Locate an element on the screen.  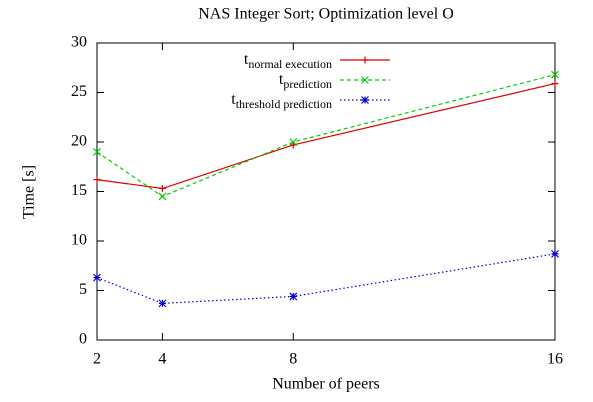
chart-title: NAS Integer Sort; Optimization level O is located at coordinates (326, 14).